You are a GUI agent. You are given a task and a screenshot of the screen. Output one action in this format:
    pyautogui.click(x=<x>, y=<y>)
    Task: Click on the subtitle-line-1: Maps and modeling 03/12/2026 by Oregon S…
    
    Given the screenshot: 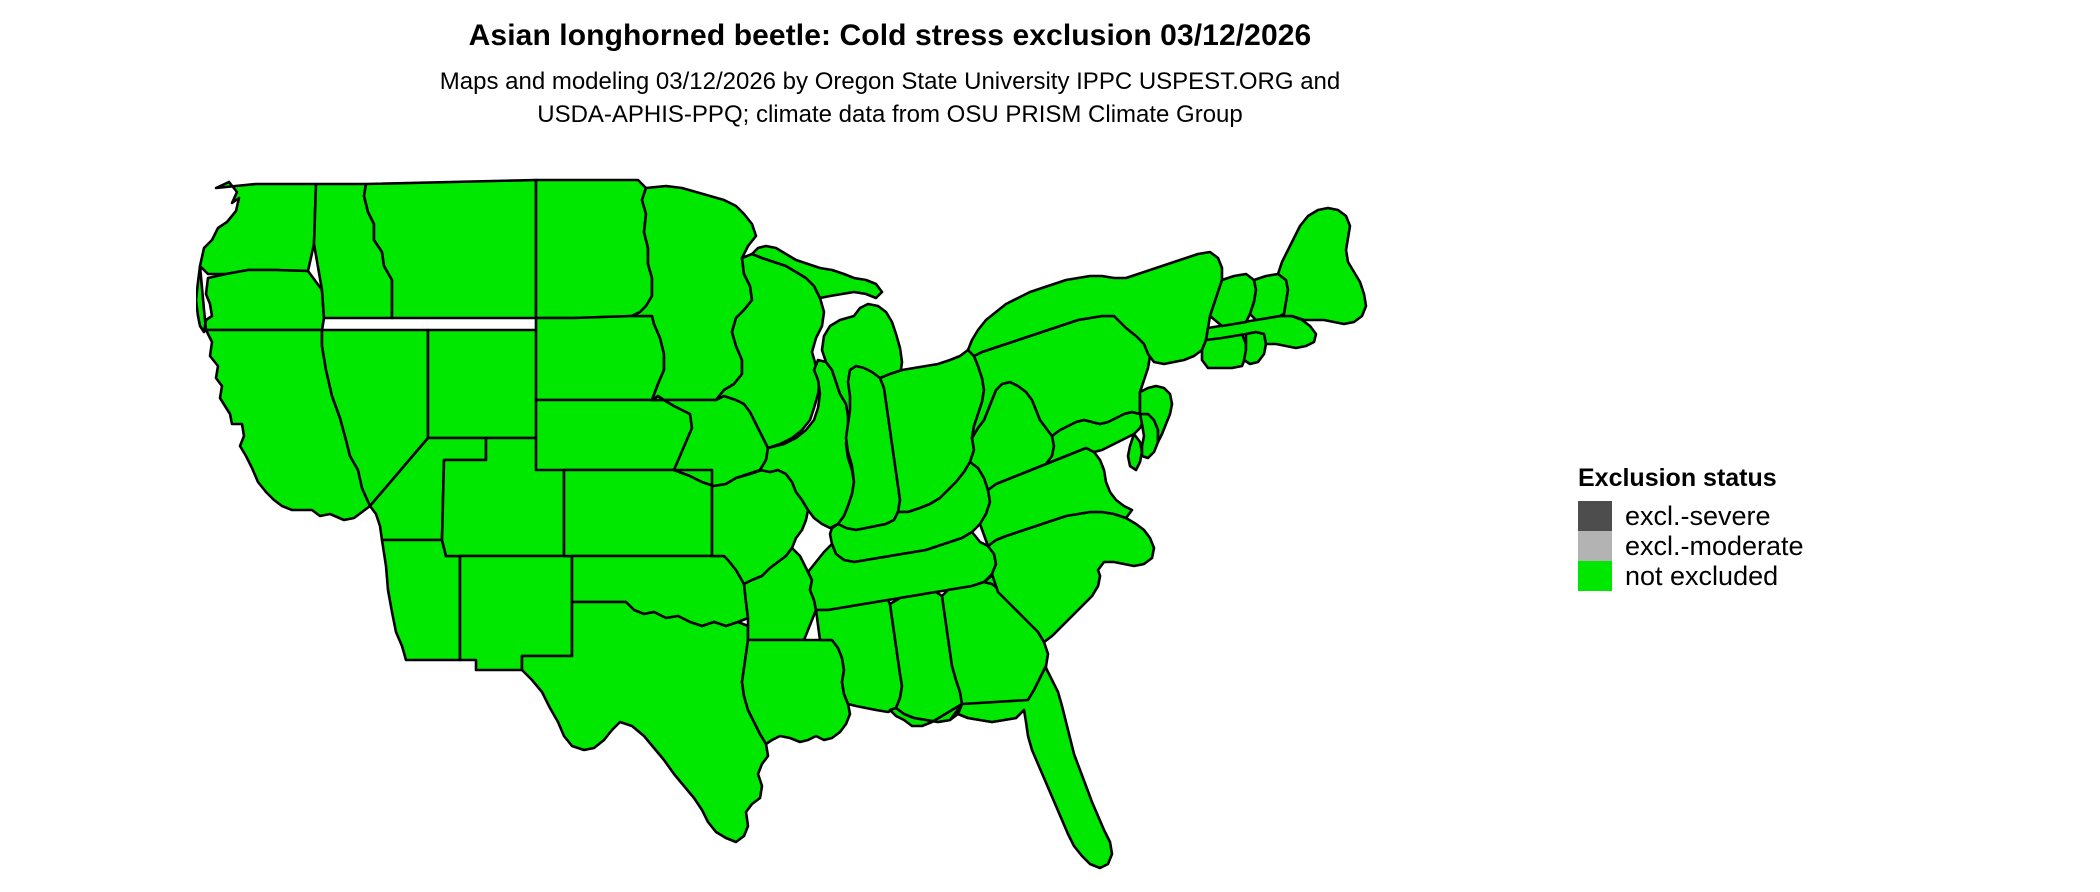 What is the action you would take?
    pyautogui.click(x=890, y=81)
    